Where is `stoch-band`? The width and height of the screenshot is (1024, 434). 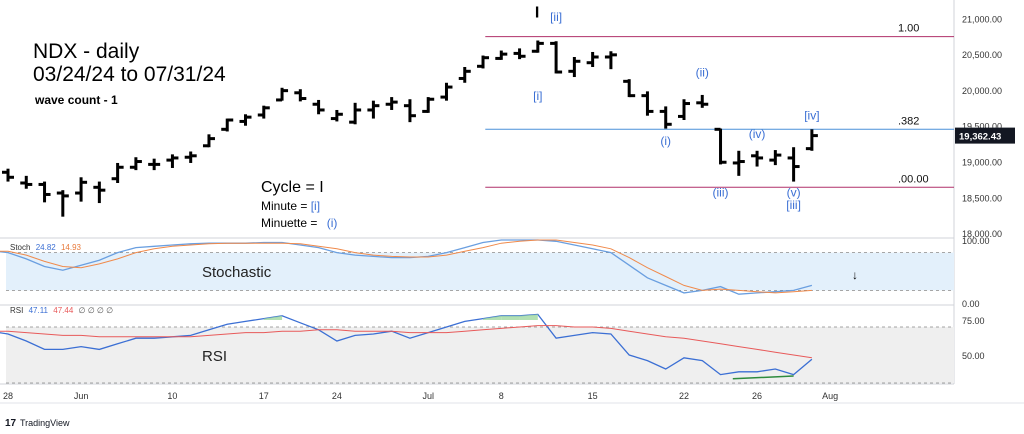
stoch-band is located at coordinates (480, 271).